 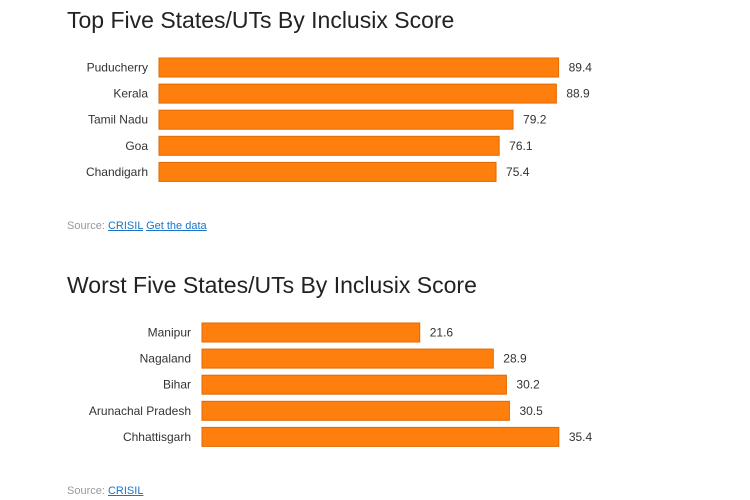 I want to click on source-line-top-five: Source: CRISIL Get the data, so click(x=137, y=226).